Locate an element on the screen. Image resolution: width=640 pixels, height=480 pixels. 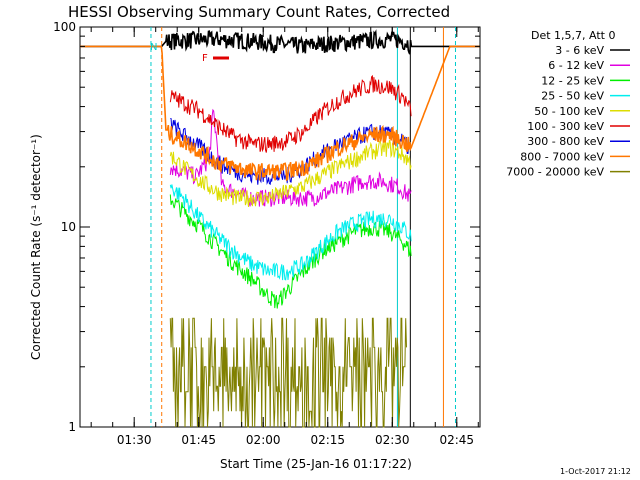
annotations: N F is located at coordinates (189, 53).